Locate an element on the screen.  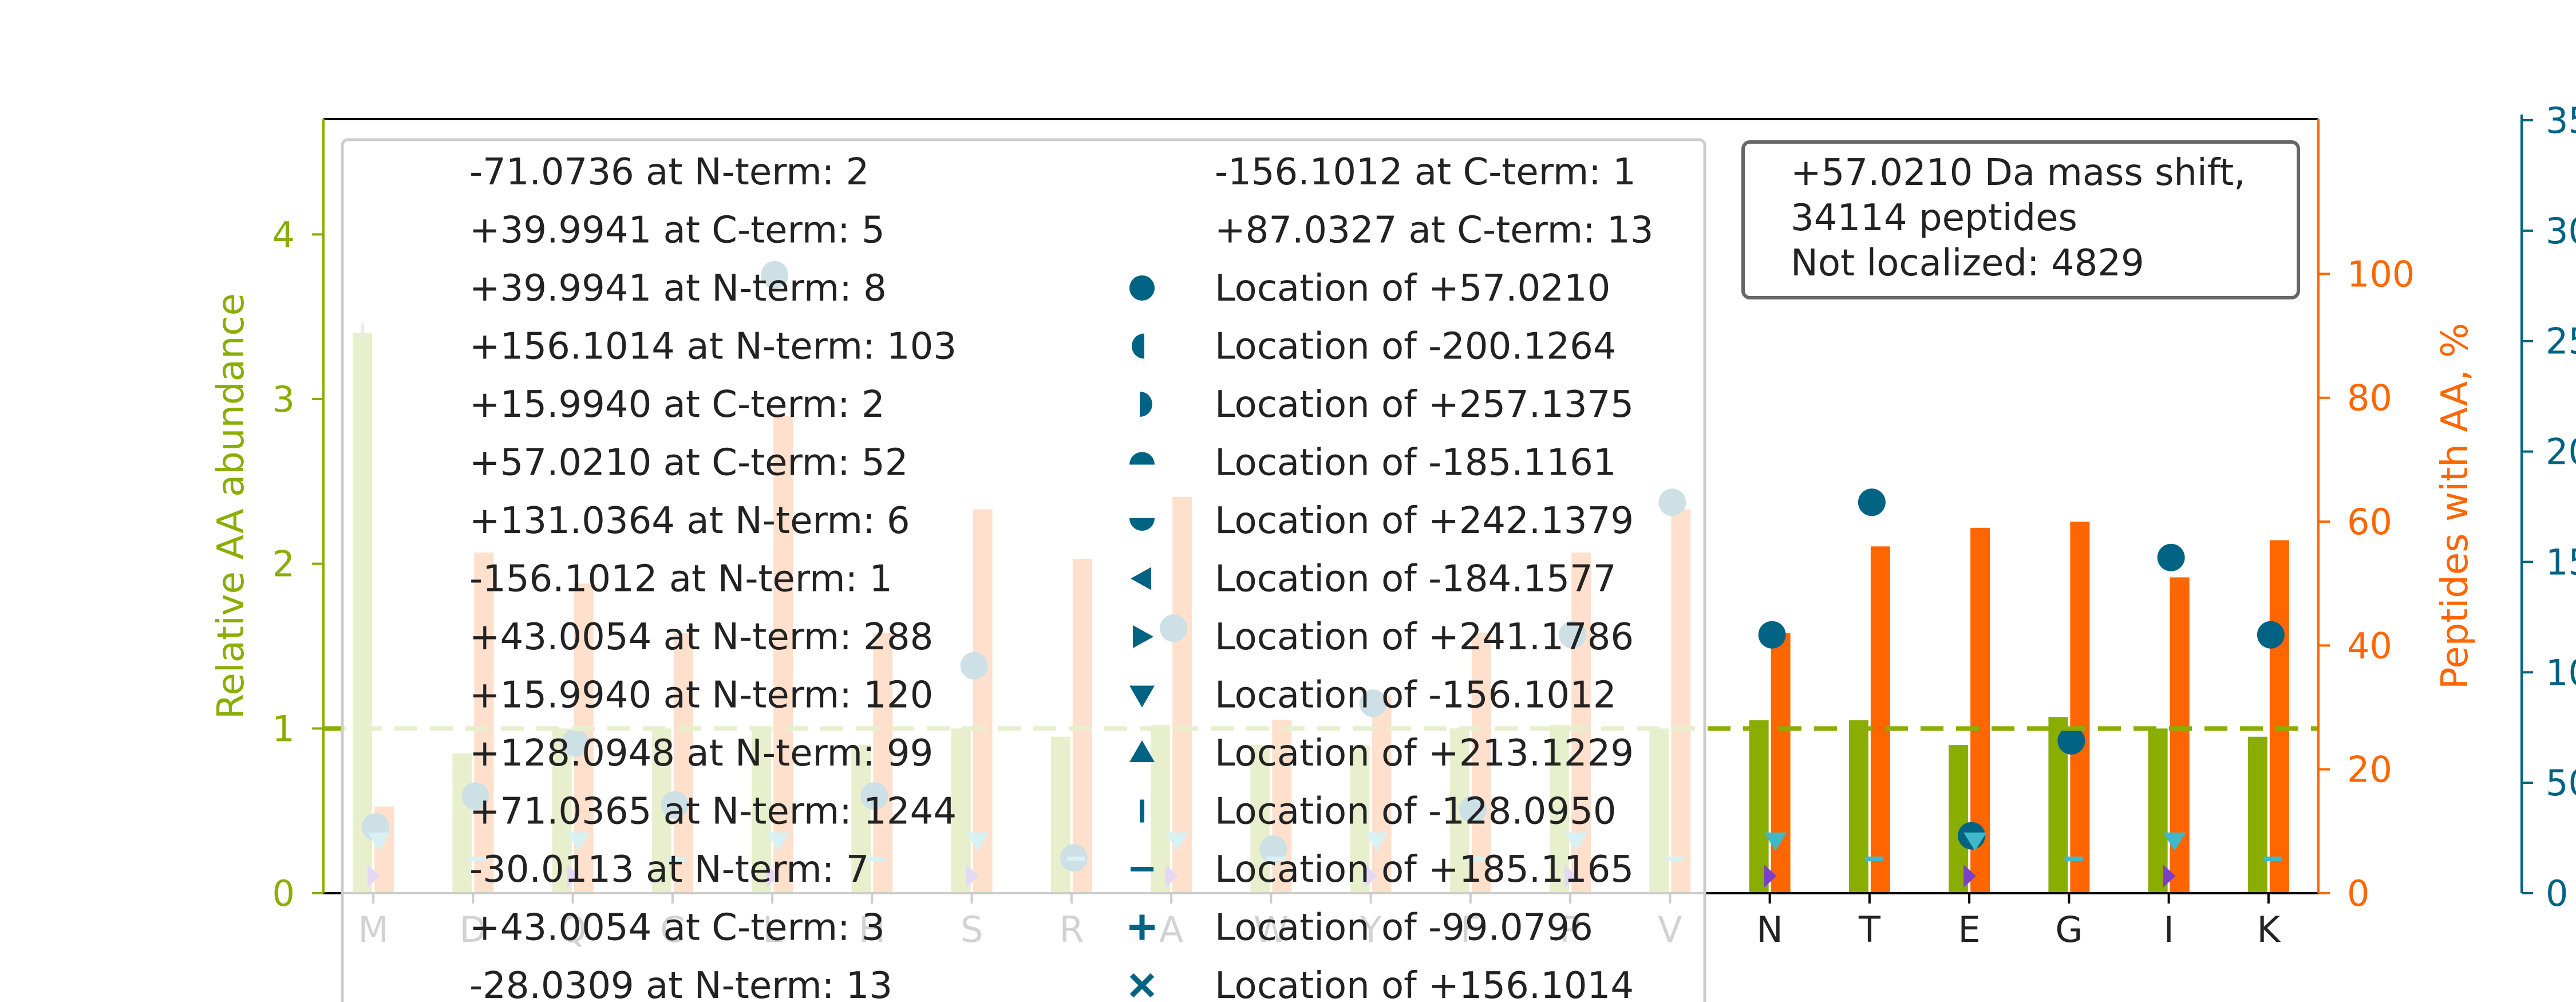
legend-entry-right-3: Location of -200.1264 is located at coordinates (1416, 347).